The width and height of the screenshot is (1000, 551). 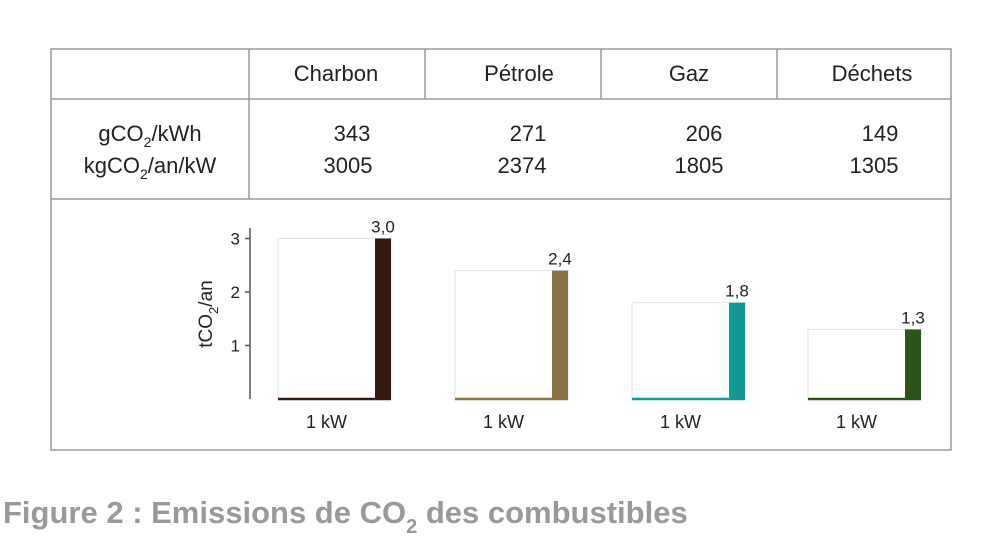 I want to click on bar-petrole, so click(x=560, y=334).